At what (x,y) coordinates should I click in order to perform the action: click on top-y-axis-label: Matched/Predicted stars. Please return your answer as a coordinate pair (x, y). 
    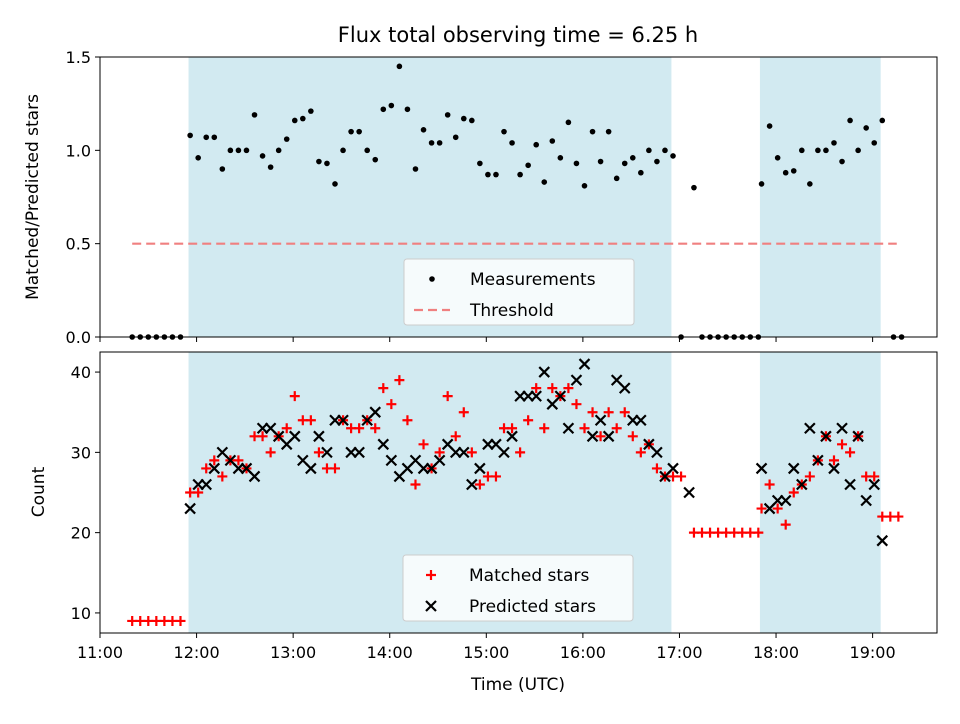
    Looking at the image, I should click on (33, 197).